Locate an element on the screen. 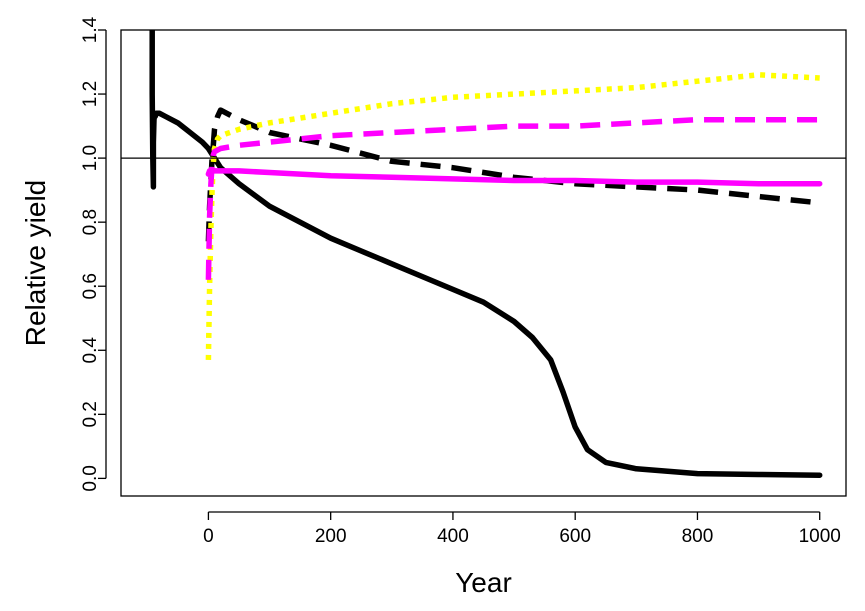 This screenshot has height=611, width=865. y-tick-label: 1.2 is located at coordinates (90, 94).